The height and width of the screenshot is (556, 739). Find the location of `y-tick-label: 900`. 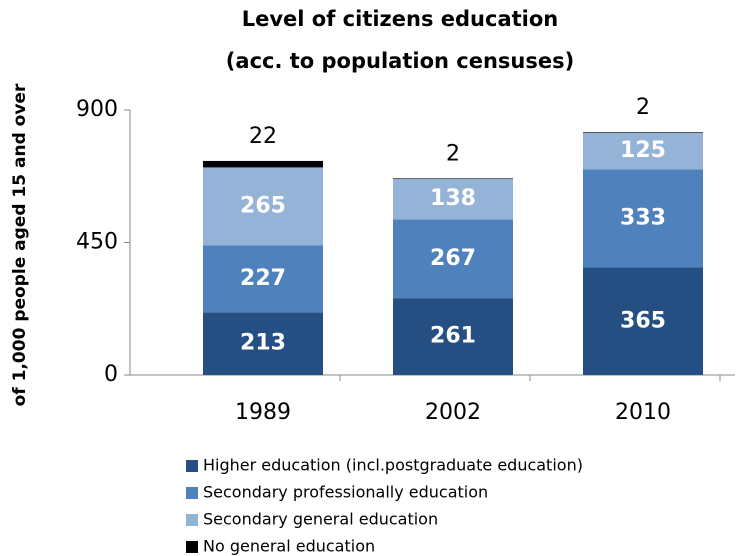

y-tick-label: 900 is located at coordinates (97, 109).